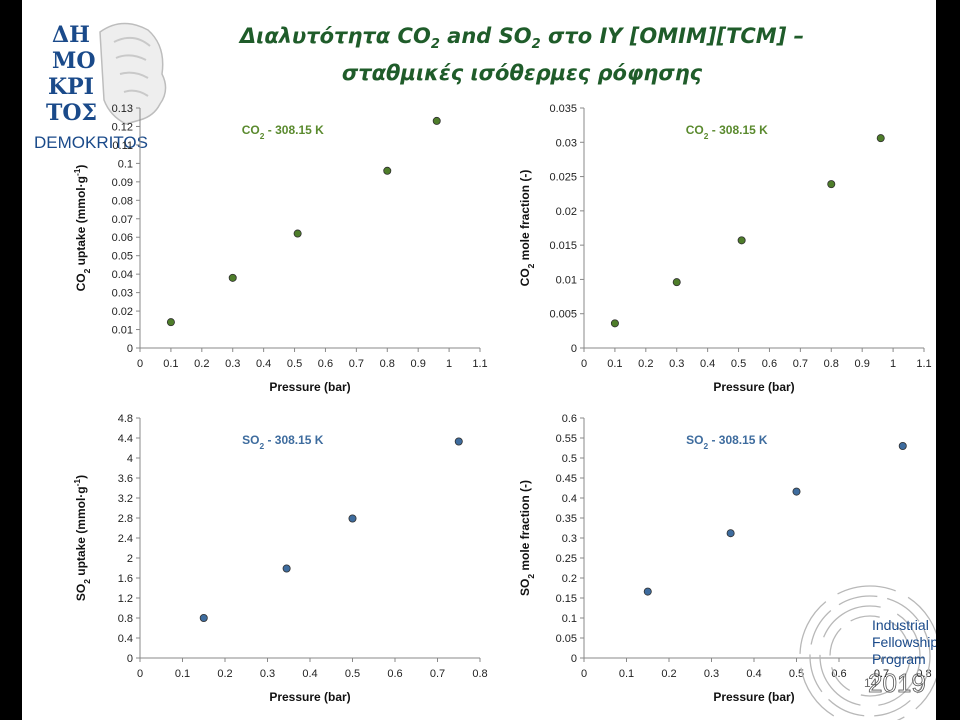 Image resolution: width=960 pixels, height=720 pixels. Describe the element at coordinates (527, 228) in the screenshot. I see `y-axis-label: CO2 mole fraction (-)` at that location.